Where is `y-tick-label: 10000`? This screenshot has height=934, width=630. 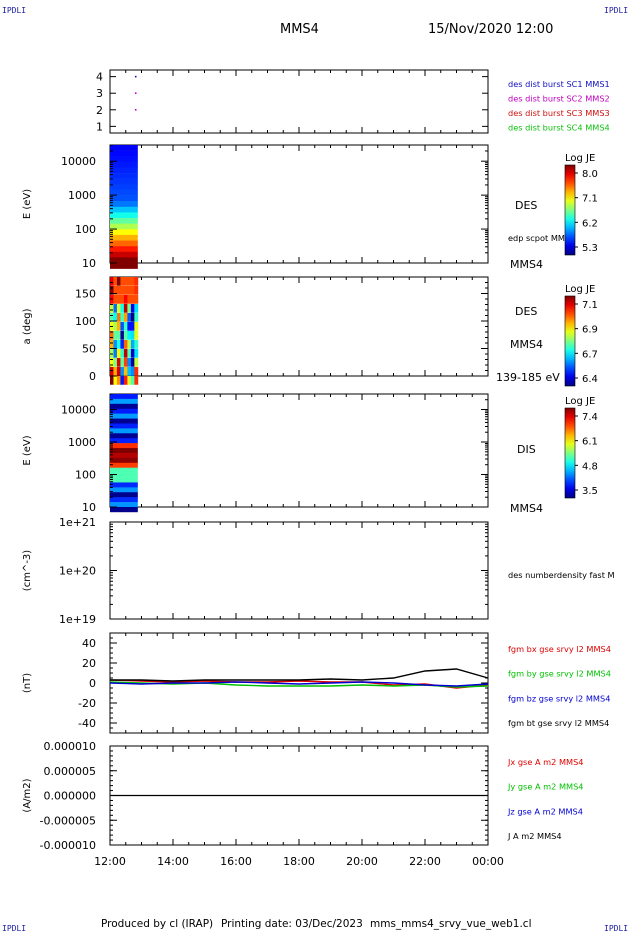
y-tick-label: 10000 is located at coordinates (78, 161).